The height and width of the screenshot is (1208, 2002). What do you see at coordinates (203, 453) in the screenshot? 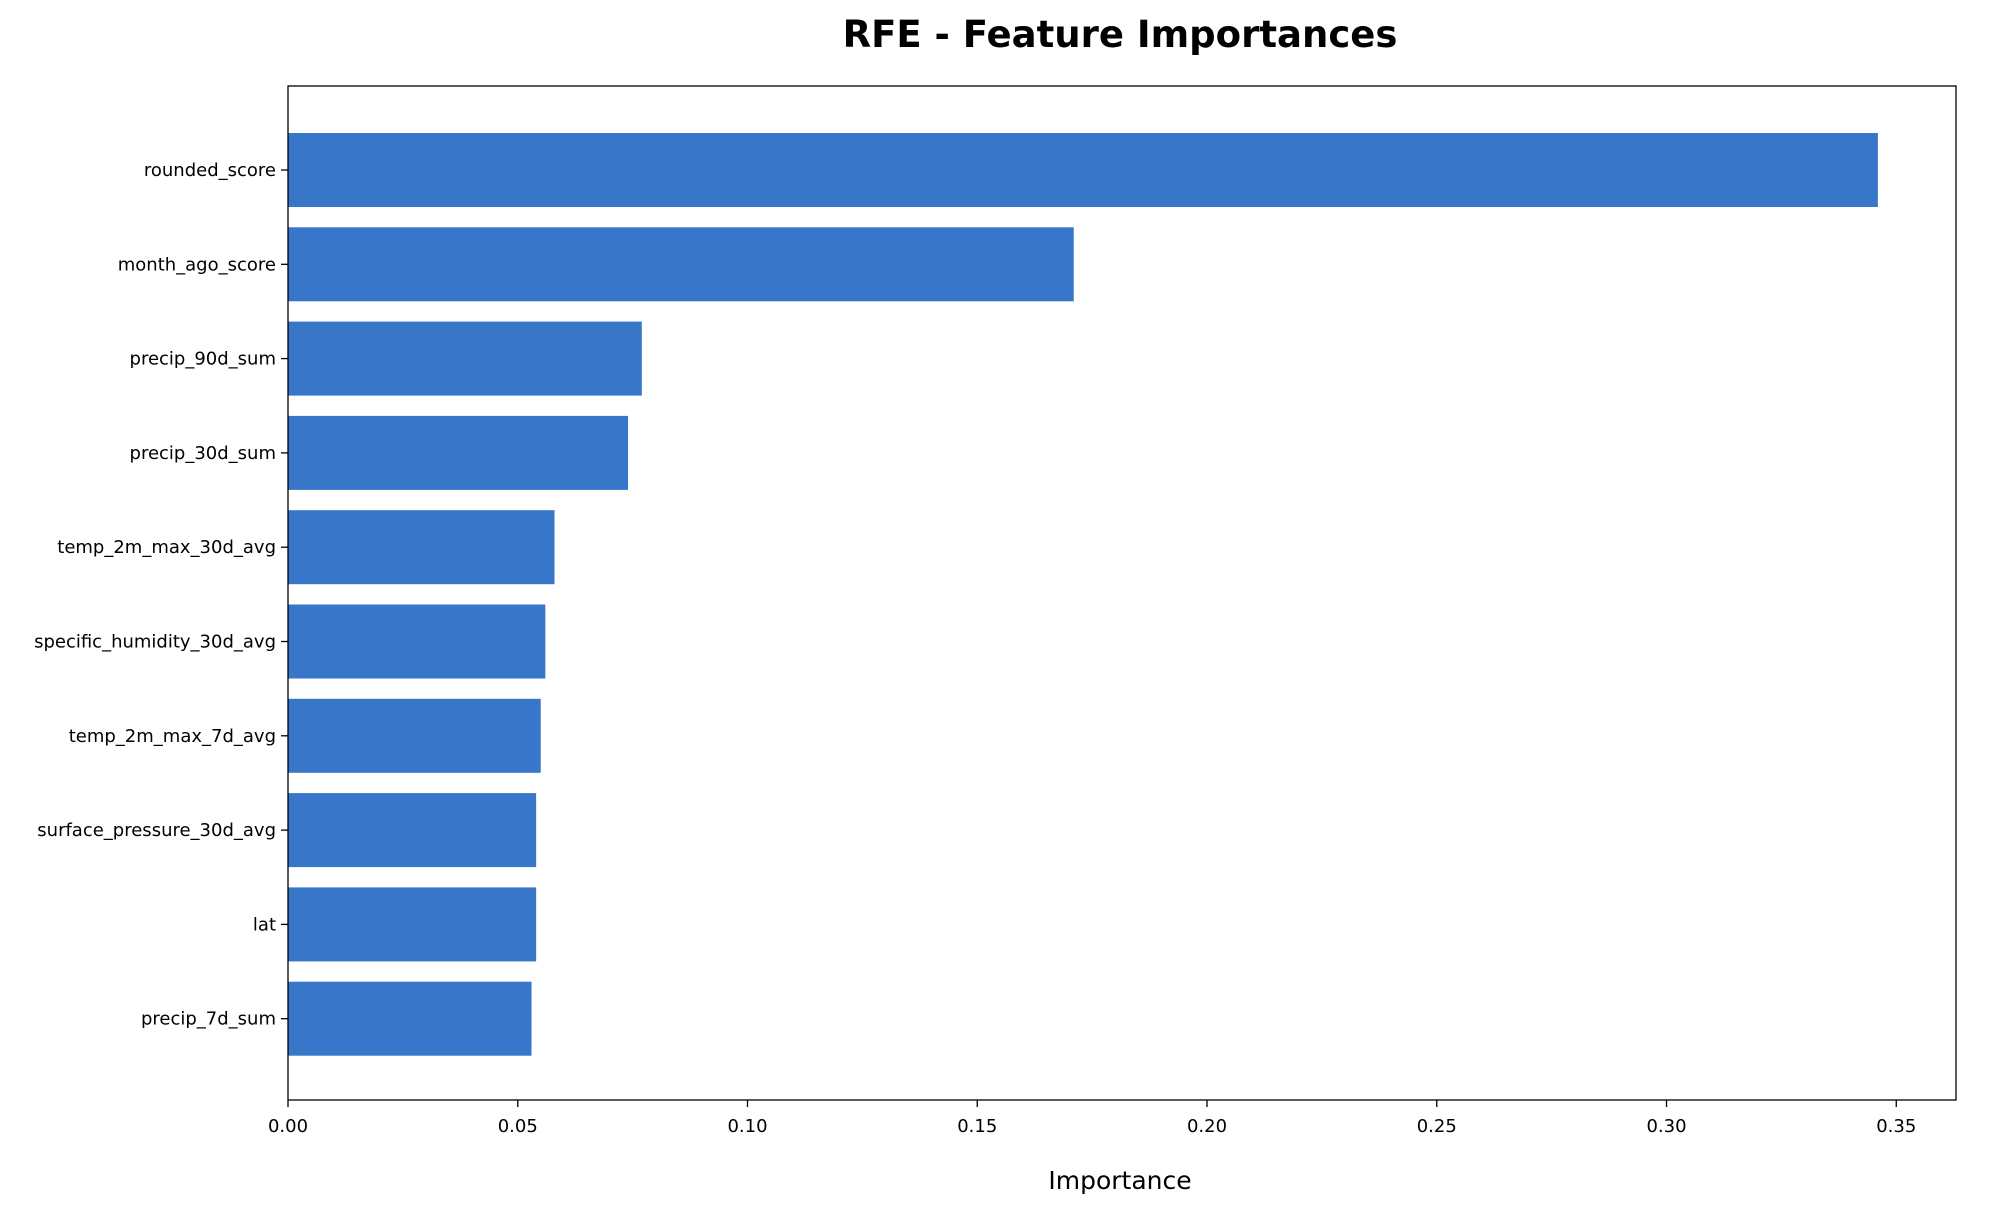
I see `y-category-label: precip_30d_sum` at bounding box center [203, 453].